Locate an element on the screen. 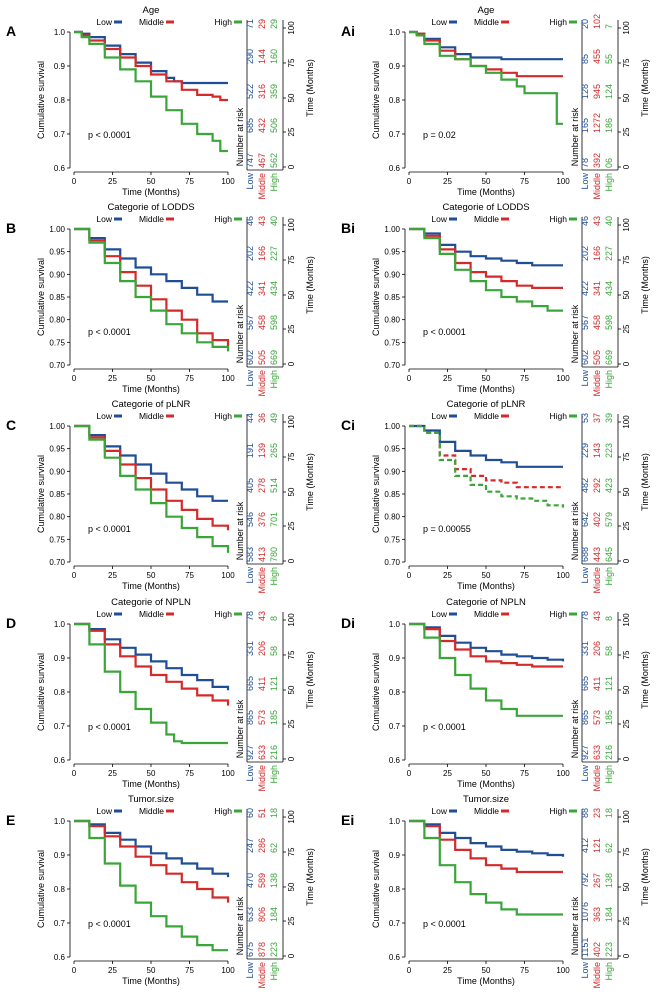 This screenshot has width=667, height=999. risk-count-middle: 23 is located at coordinates (597, 813).